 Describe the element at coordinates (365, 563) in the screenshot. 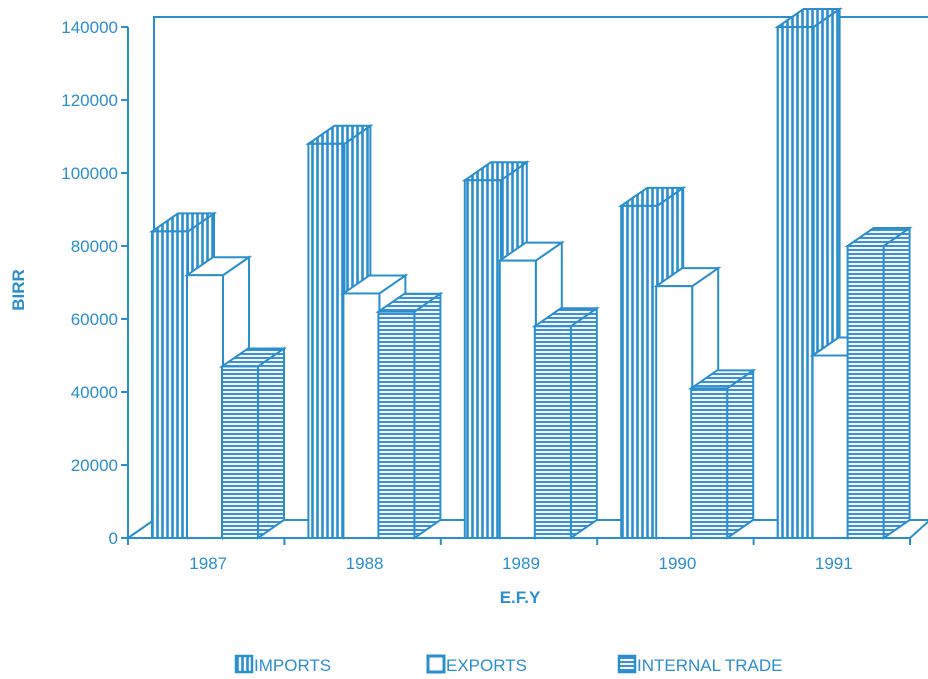

I see `x-tick-label: 1988` at that location.